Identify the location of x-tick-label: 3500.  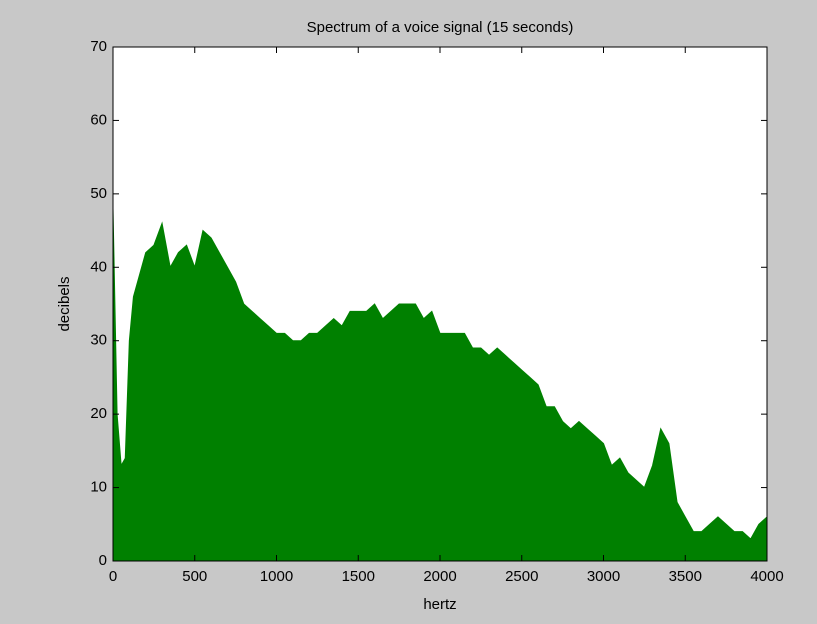
(685, 576).